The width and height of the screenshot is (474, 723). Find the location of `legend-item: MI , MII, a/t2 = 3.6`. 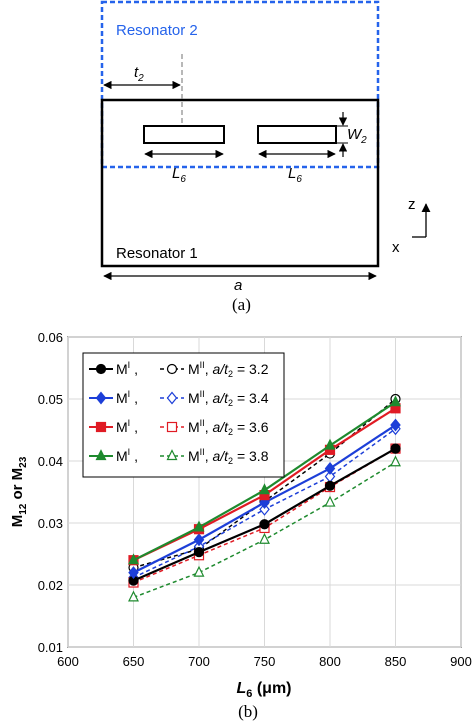

legend-item: MI , MII, a/t2 = 3.6 is located at coordinates (179, 427).